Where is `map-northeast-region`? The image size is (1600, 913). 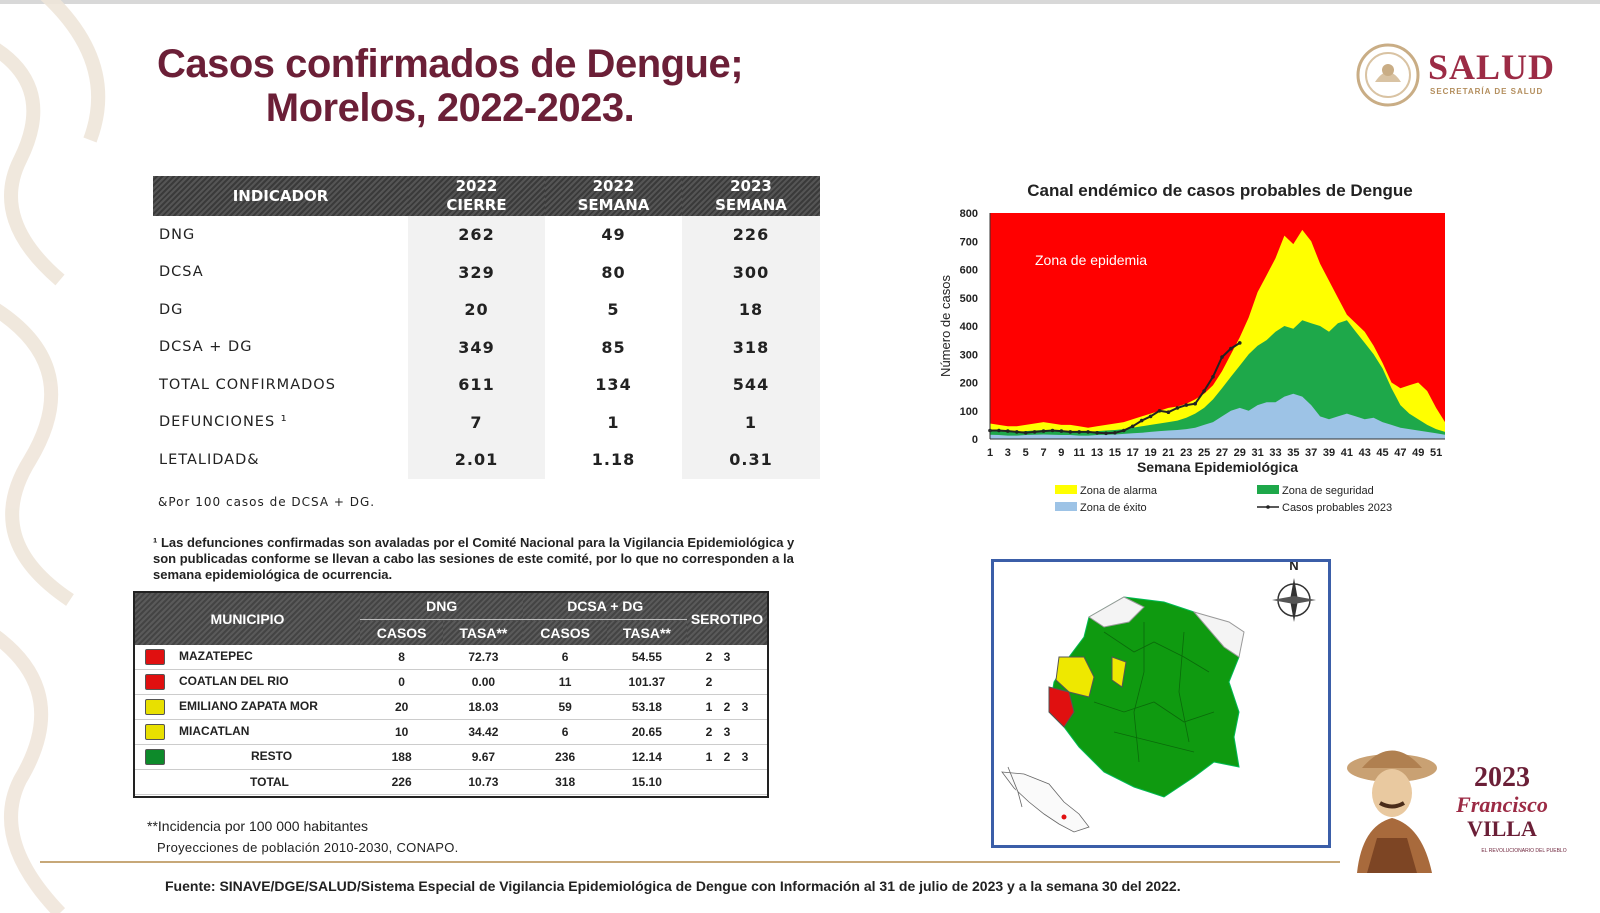
map-northeast-region is located at coordinates (1218, 634).